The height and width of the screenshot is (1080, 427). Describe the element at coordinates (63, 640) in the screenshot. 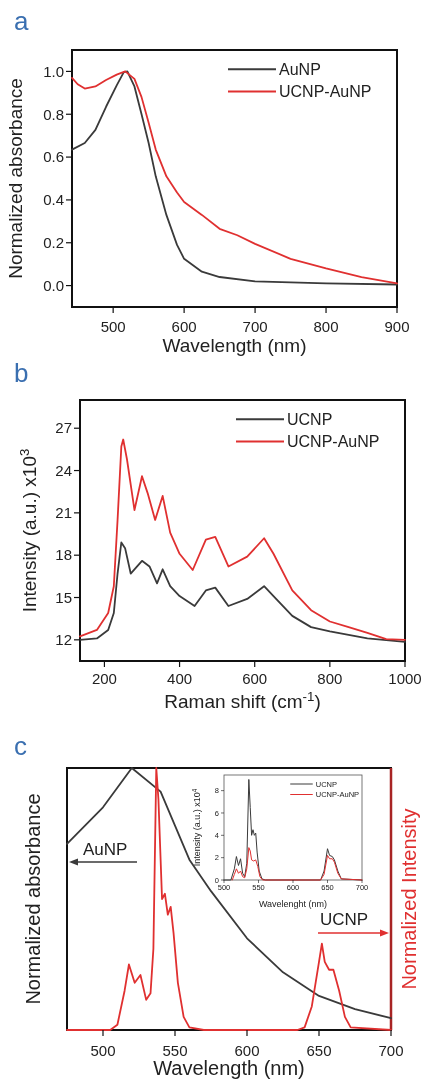

I see `y-tick-label: 12` at that location.